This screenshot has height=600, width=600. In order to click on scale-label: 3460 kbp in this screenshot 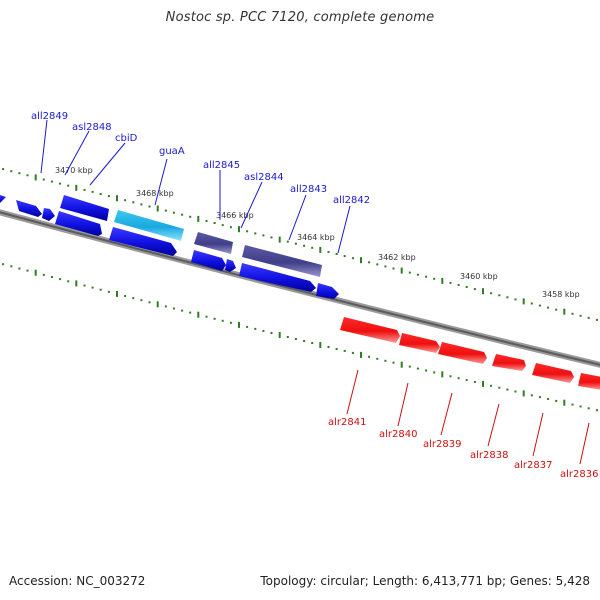, I will do `click(479, 276)`.